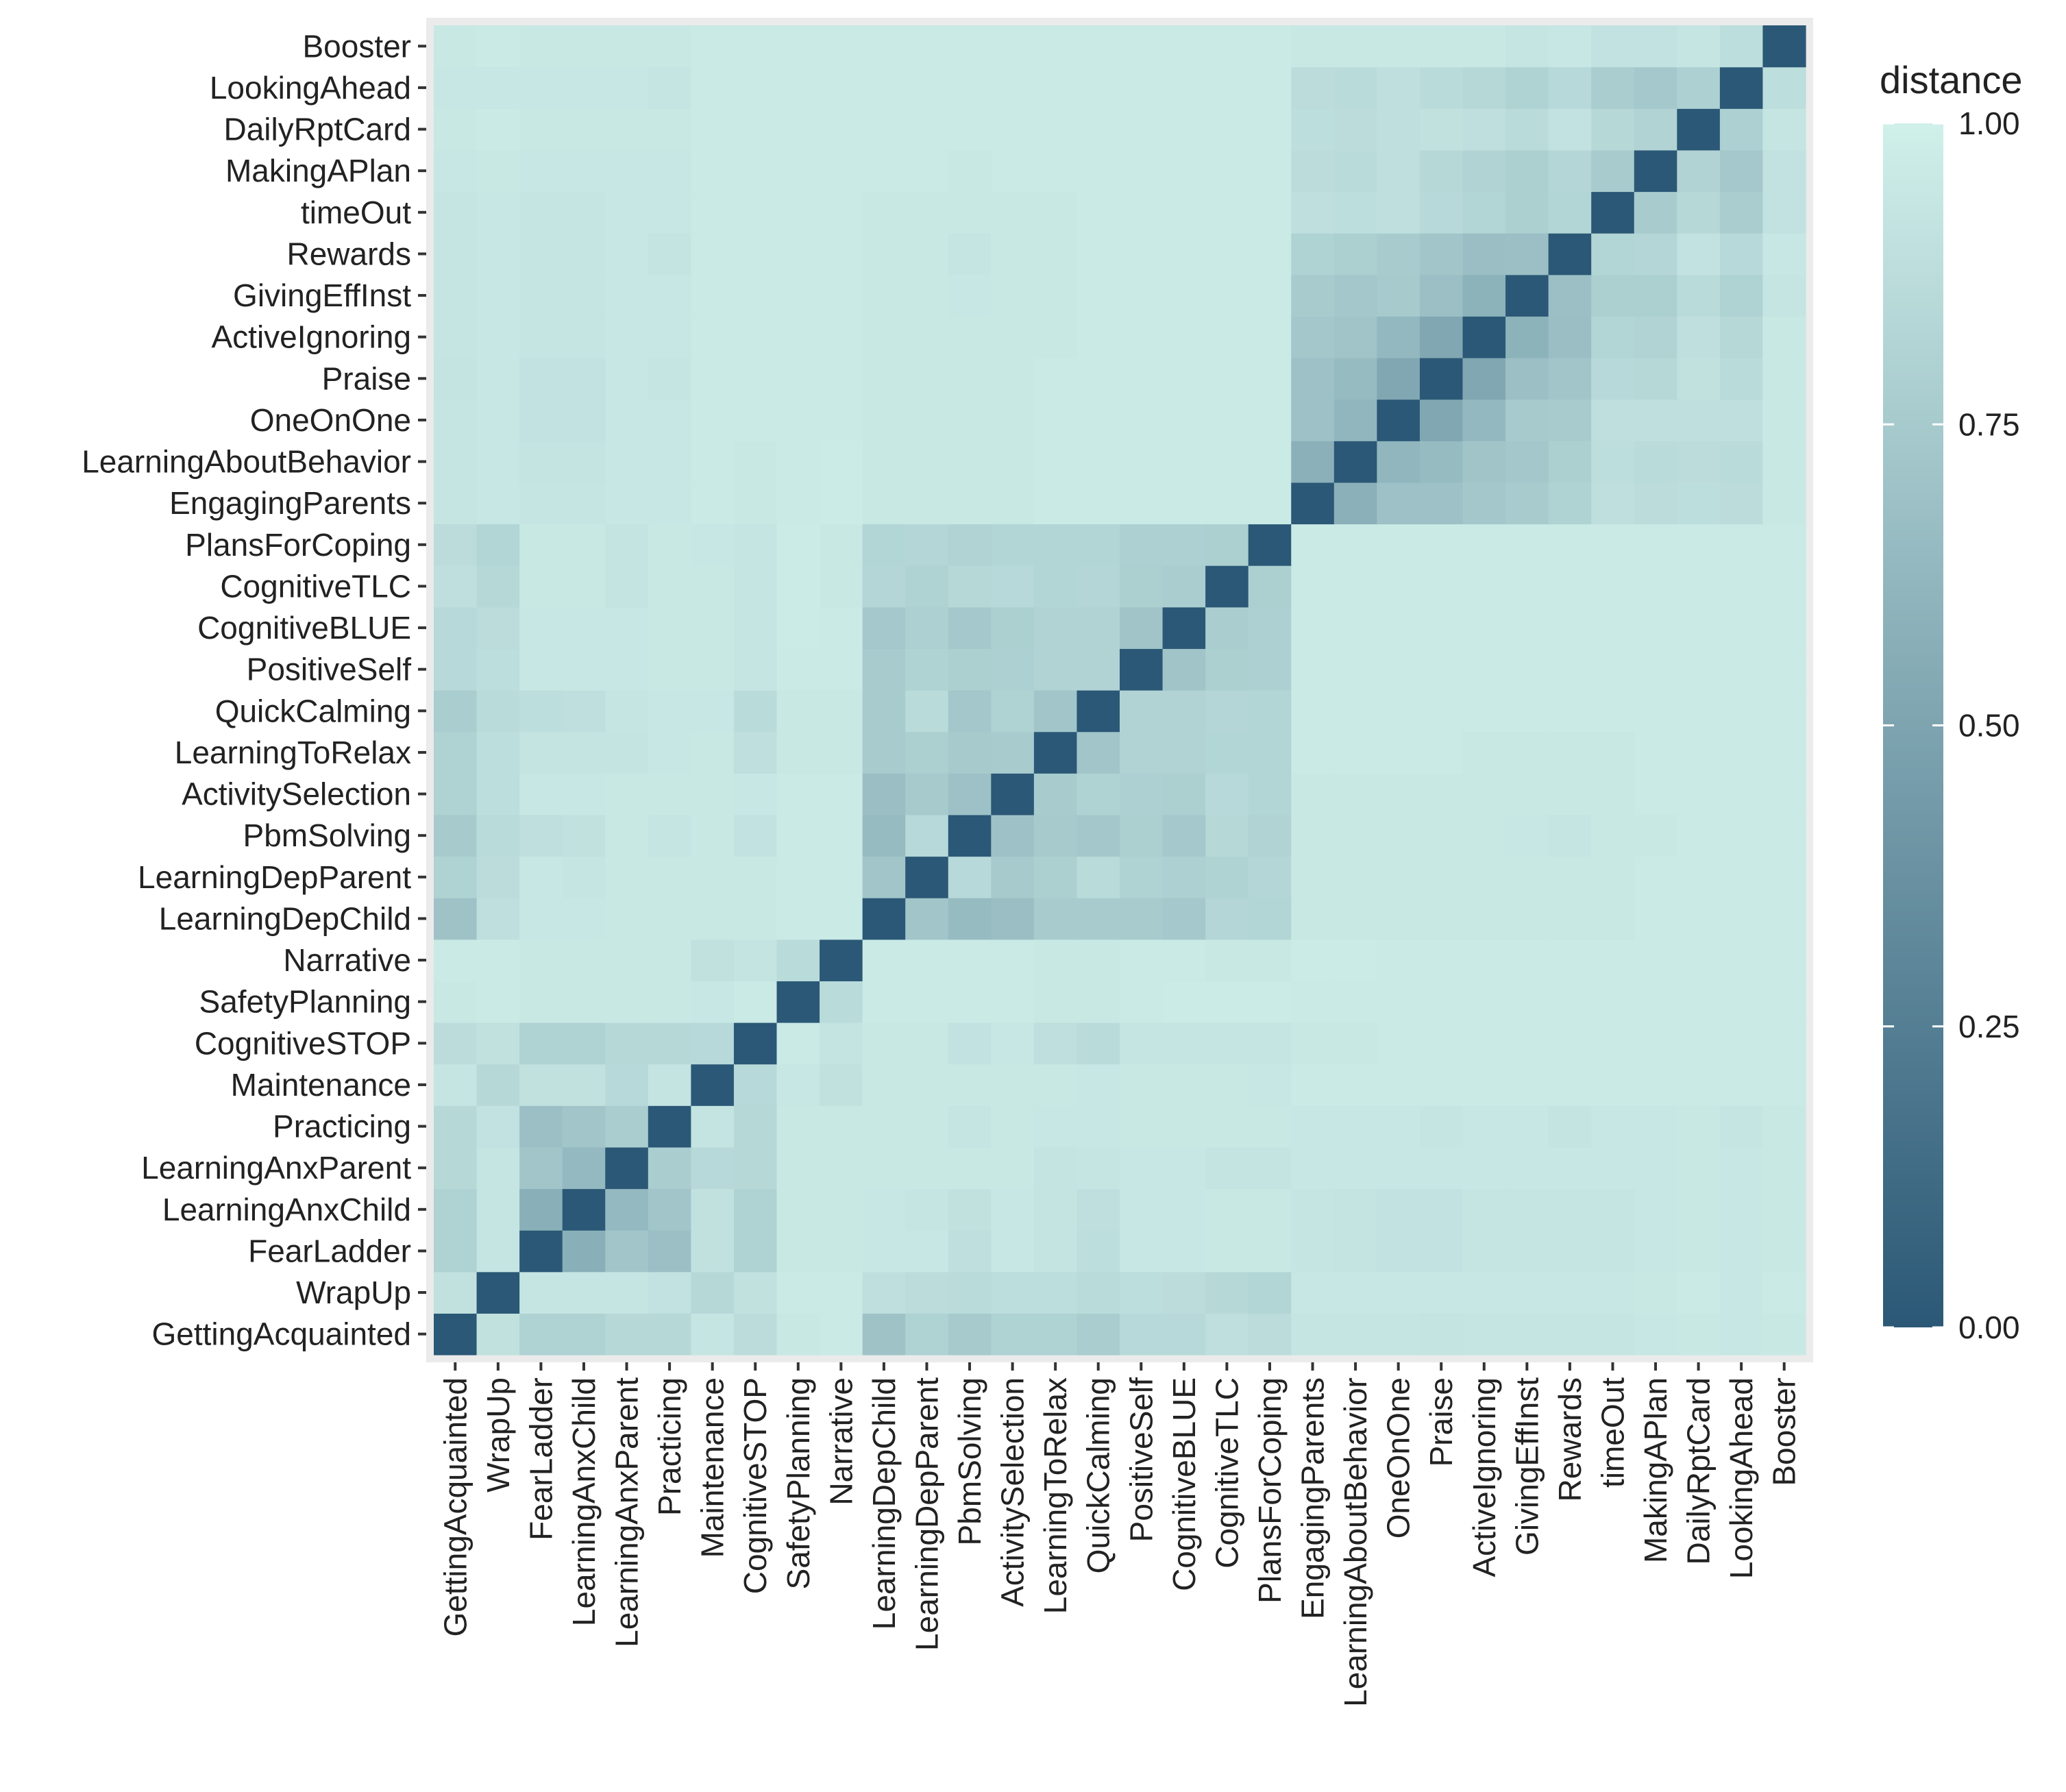 This screenshot has width=2066, height=1792. Describe the element at coordinates (1613, 295) in the screenshot. I see `heatmap-cell-timeOut-GivingEffInst` at that location.